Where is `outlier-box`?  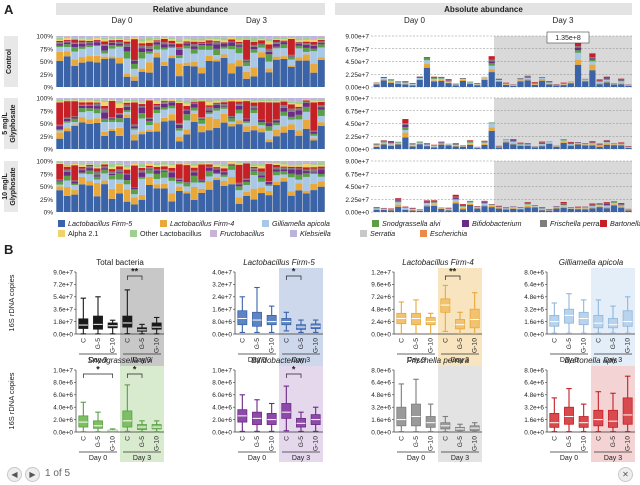
outlier-box is located at coordinates (568, 37).